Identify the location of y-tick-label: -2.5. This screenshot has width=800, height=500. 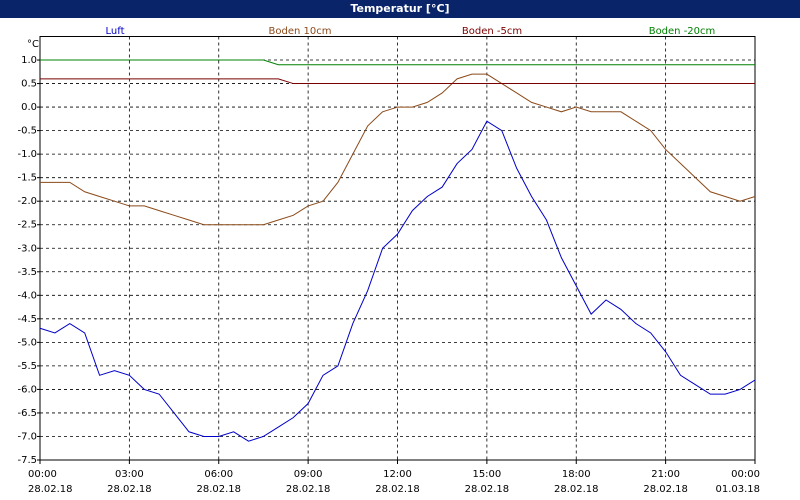
(27, 225).